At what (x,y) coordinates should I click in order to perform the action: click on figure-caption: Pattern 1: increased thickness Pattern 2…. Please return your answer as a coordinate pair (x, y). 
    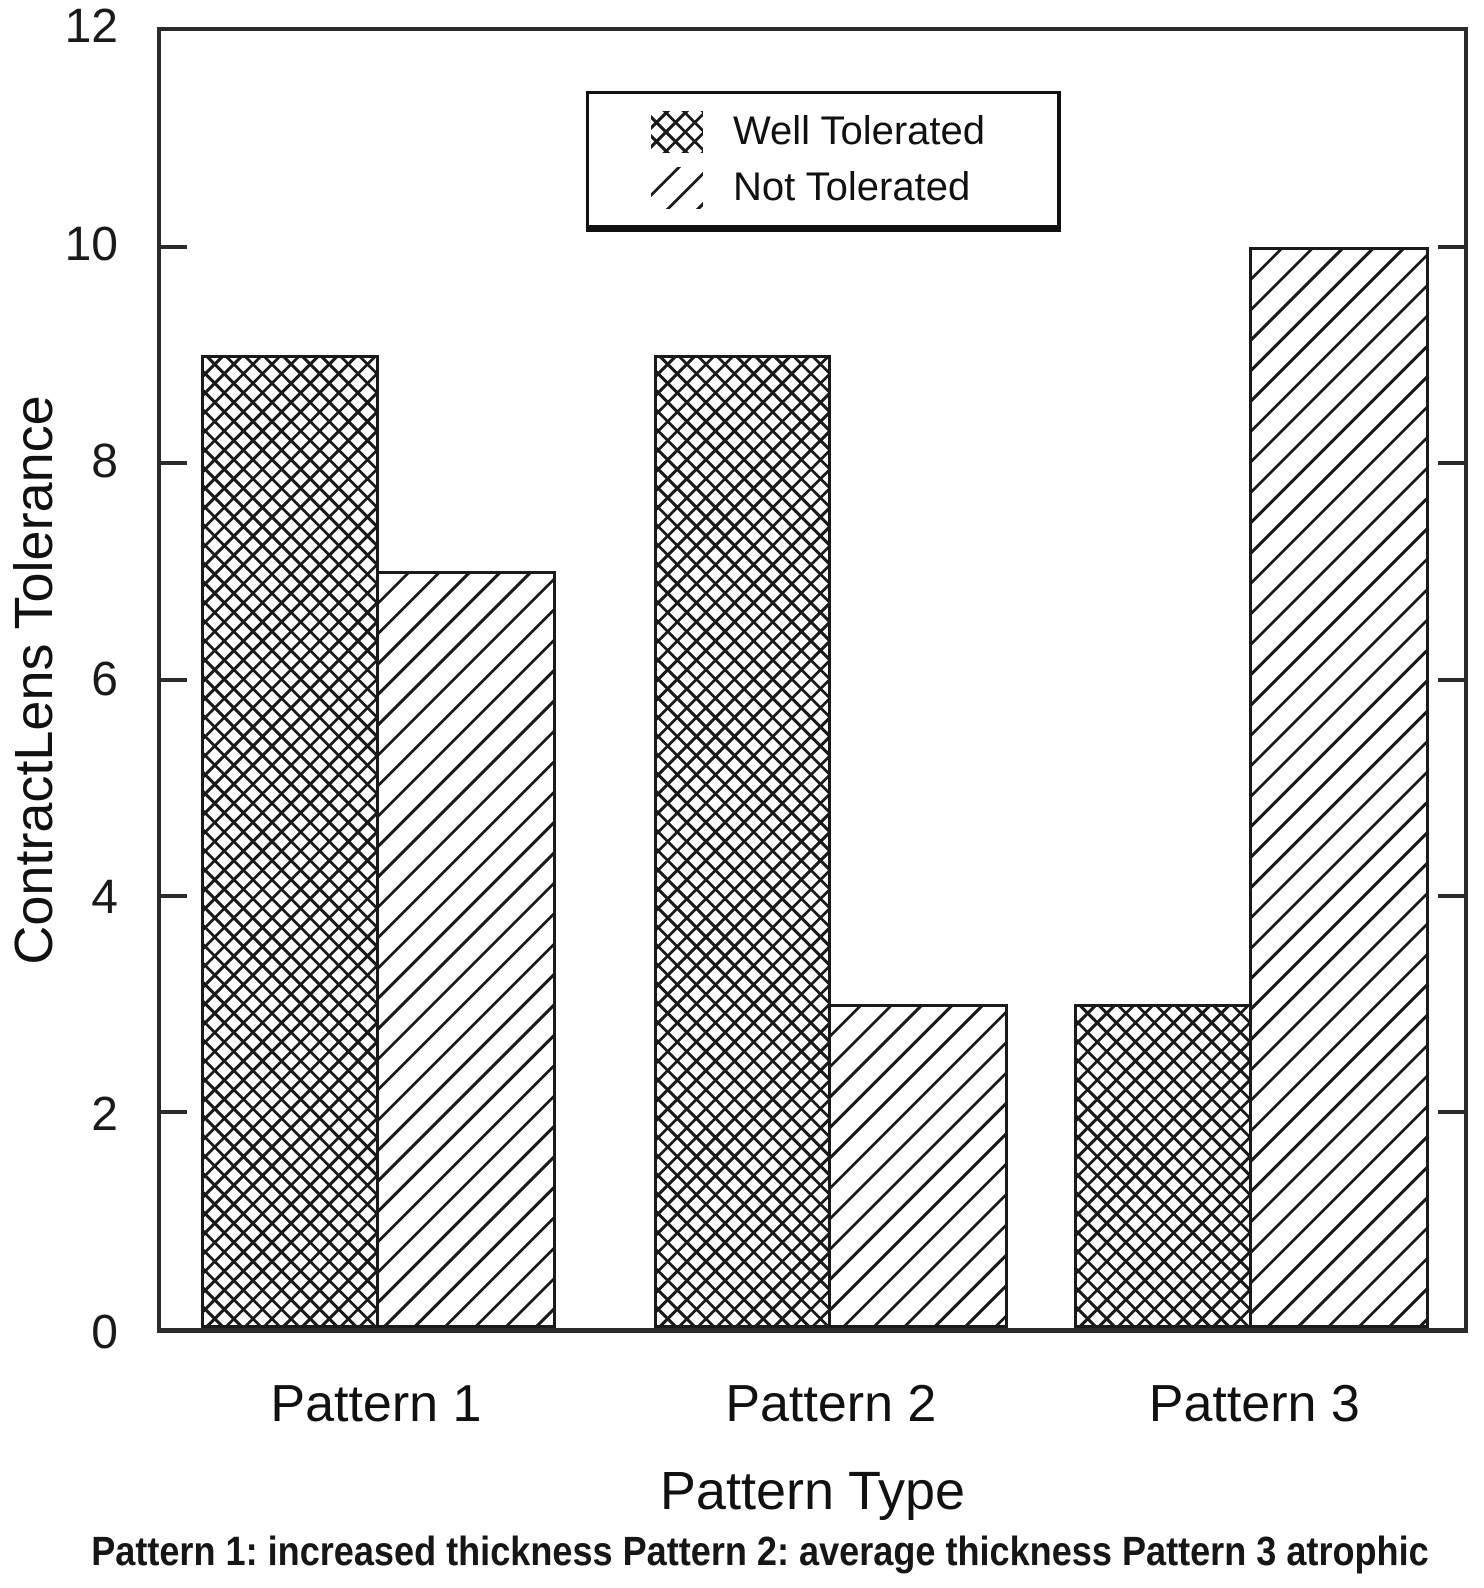
    Looking at the image, I should click on (742, 1551).